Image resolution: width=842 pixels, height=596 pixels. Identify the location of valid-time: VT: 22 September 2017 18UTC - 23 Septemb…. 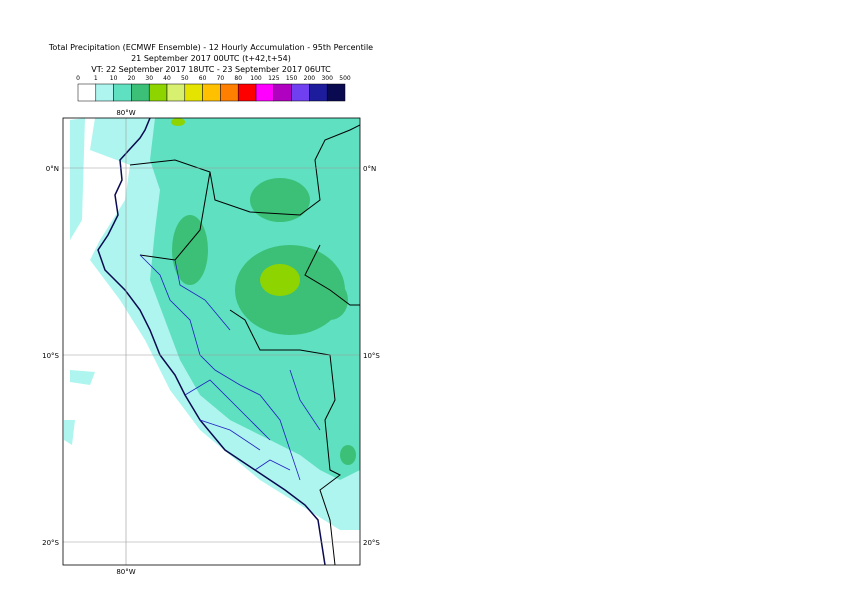
(211, 69).